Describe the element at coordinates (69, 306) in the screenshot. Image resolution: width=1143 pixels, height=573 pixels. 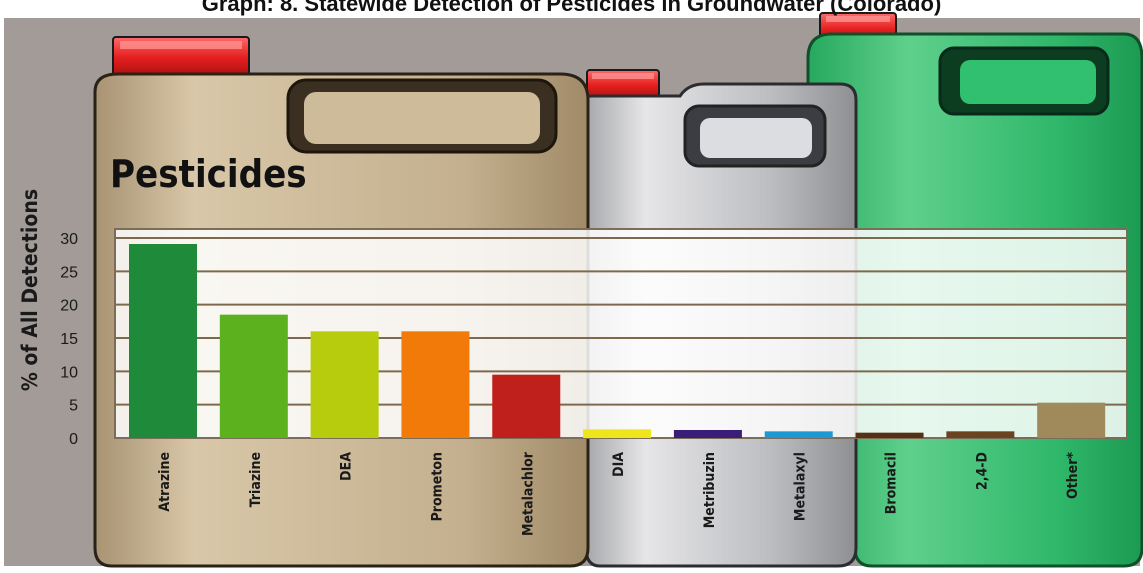
I see `y-tick-label: 20` at that location.